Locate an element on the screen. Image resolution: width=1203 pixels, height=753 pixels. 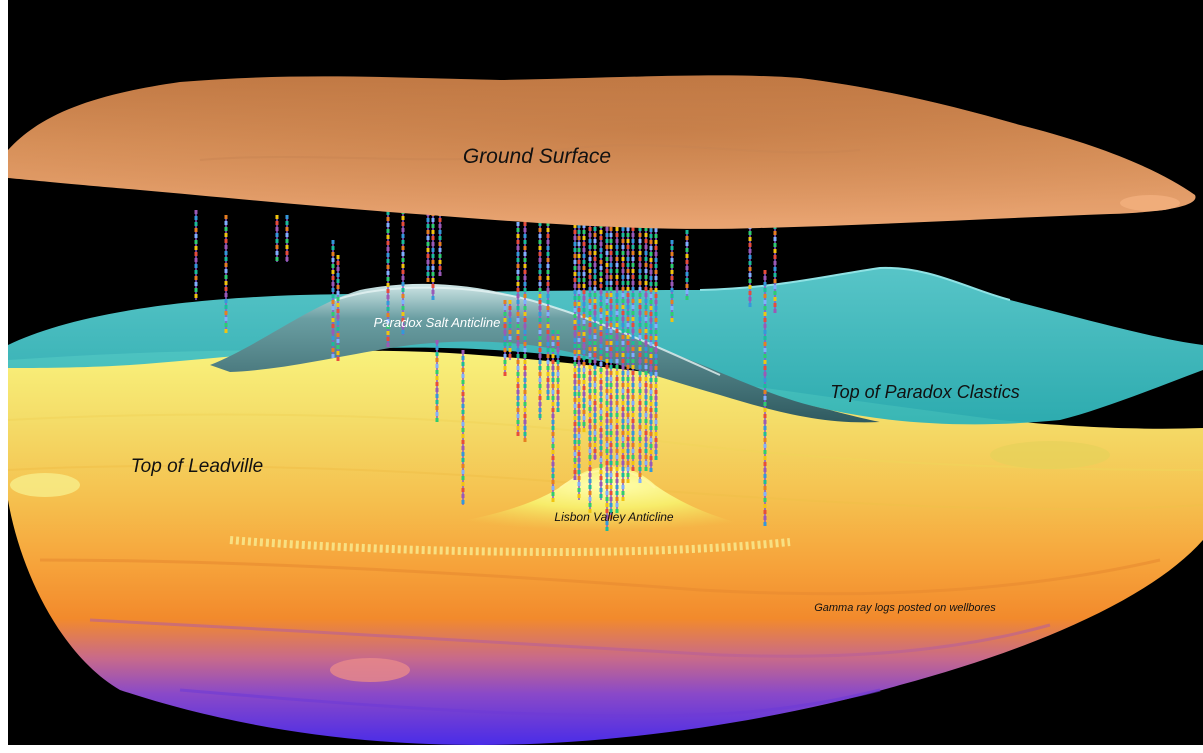
salt-anticline-label: Paradox Salt Anticline is located at coordinates (437, 322).